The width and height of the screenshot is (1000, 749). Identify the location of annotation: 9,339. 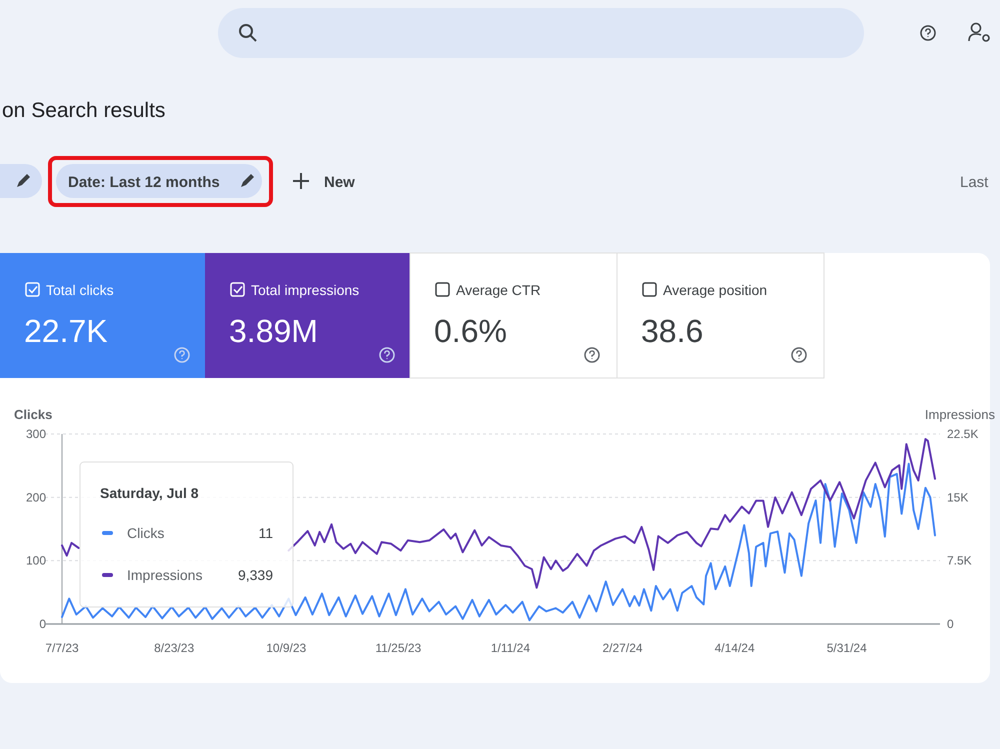
(256, 575).